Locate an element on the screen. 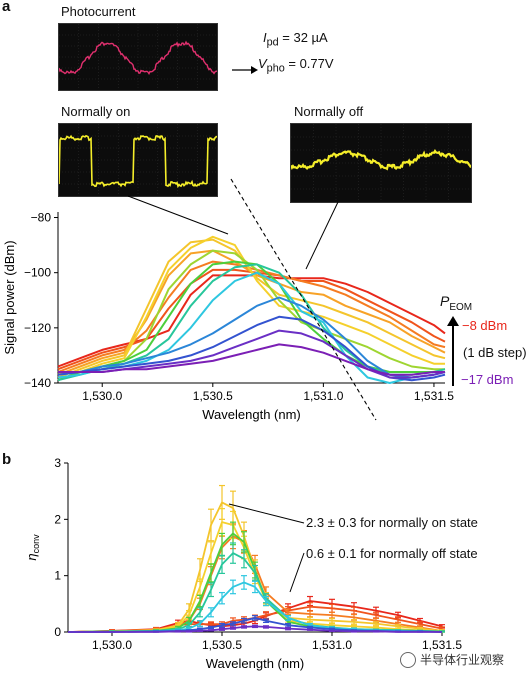  vpho-subscript: pho is located at coordinates (275, 68).